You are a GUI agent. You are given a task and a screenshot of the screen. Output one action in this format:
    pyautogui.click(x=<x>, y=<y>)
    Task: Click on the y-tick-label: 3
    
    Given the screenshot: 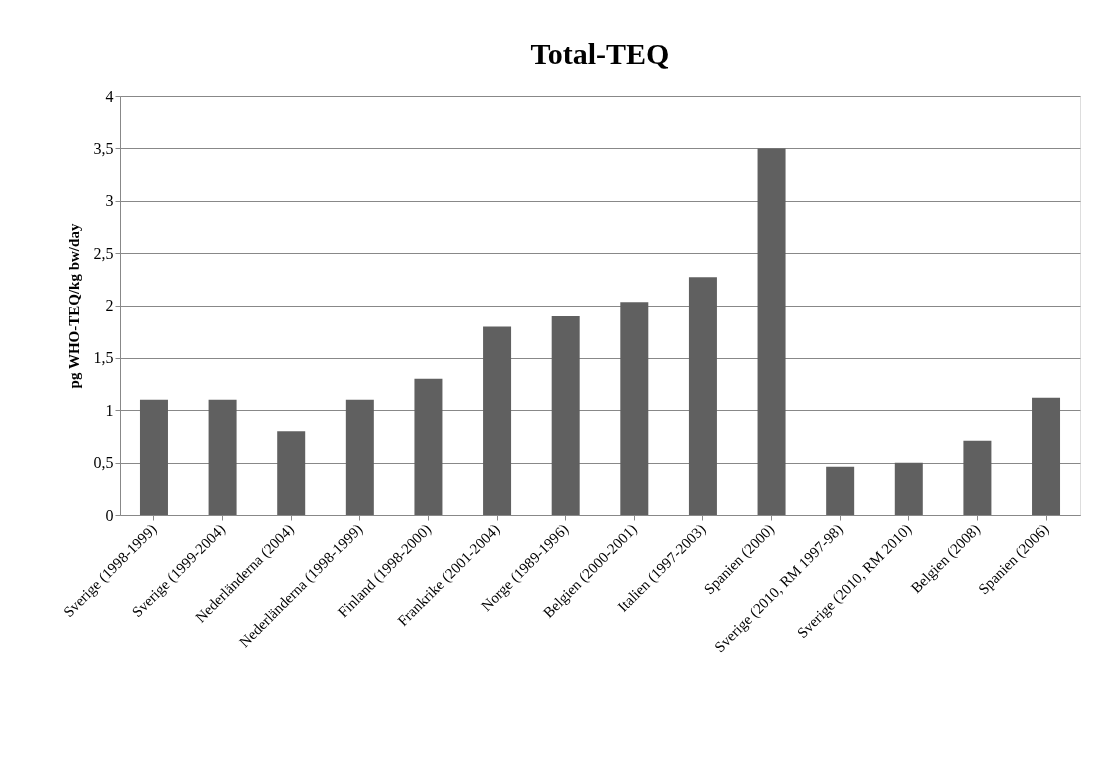 What is the action you would take?
    pyautogui.click(x=109, y=201)
    